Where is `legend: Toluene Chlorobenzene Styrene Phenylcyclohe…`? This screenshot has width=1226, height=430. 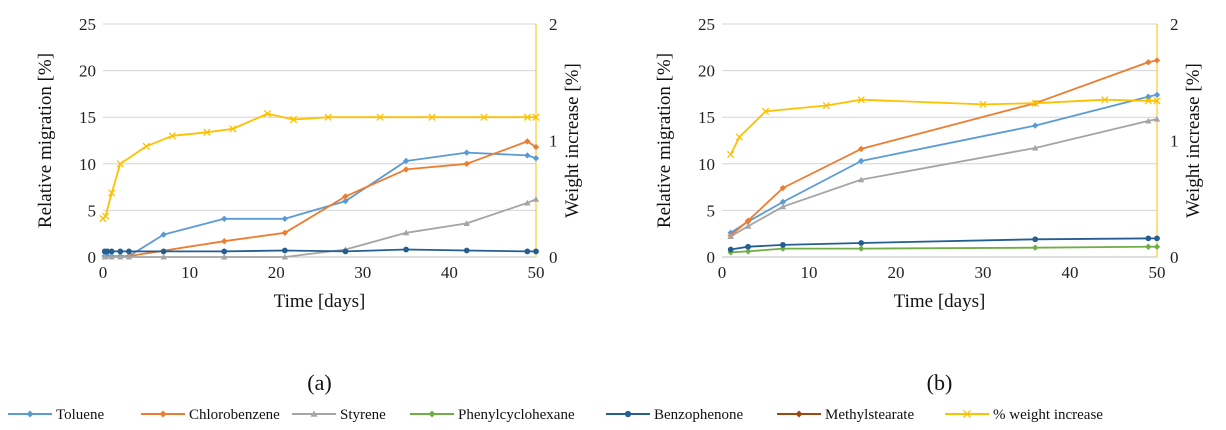 legend: Toluene Chlorobenzene Styrene Phenylcyclohe… is located at coordinates (555, 415).